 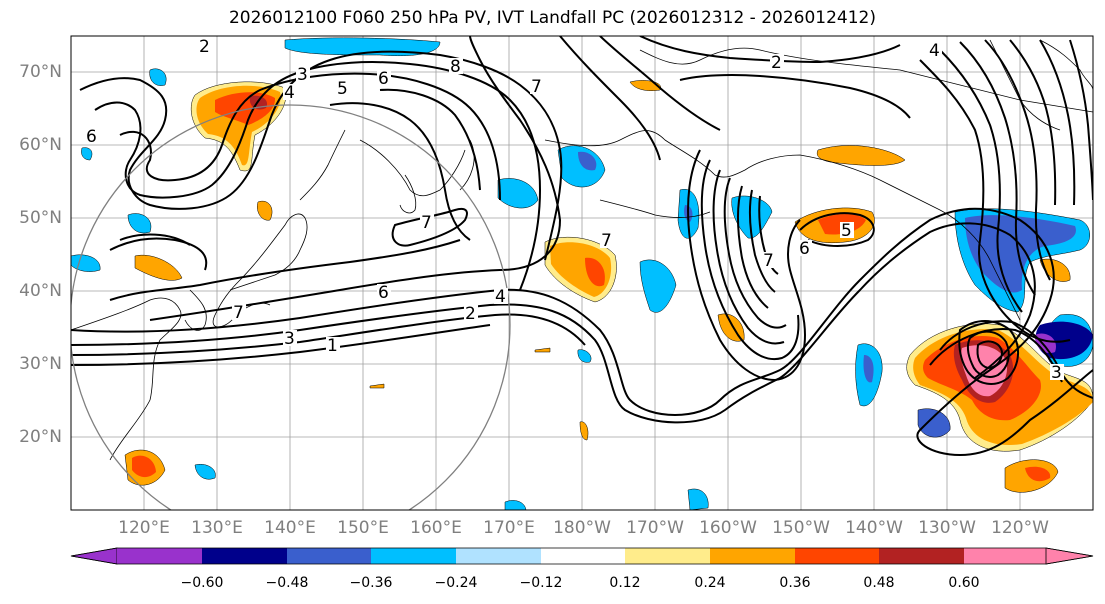 I want to click on colorbar-tick-label: 0.24, so click(x=710, y=583).